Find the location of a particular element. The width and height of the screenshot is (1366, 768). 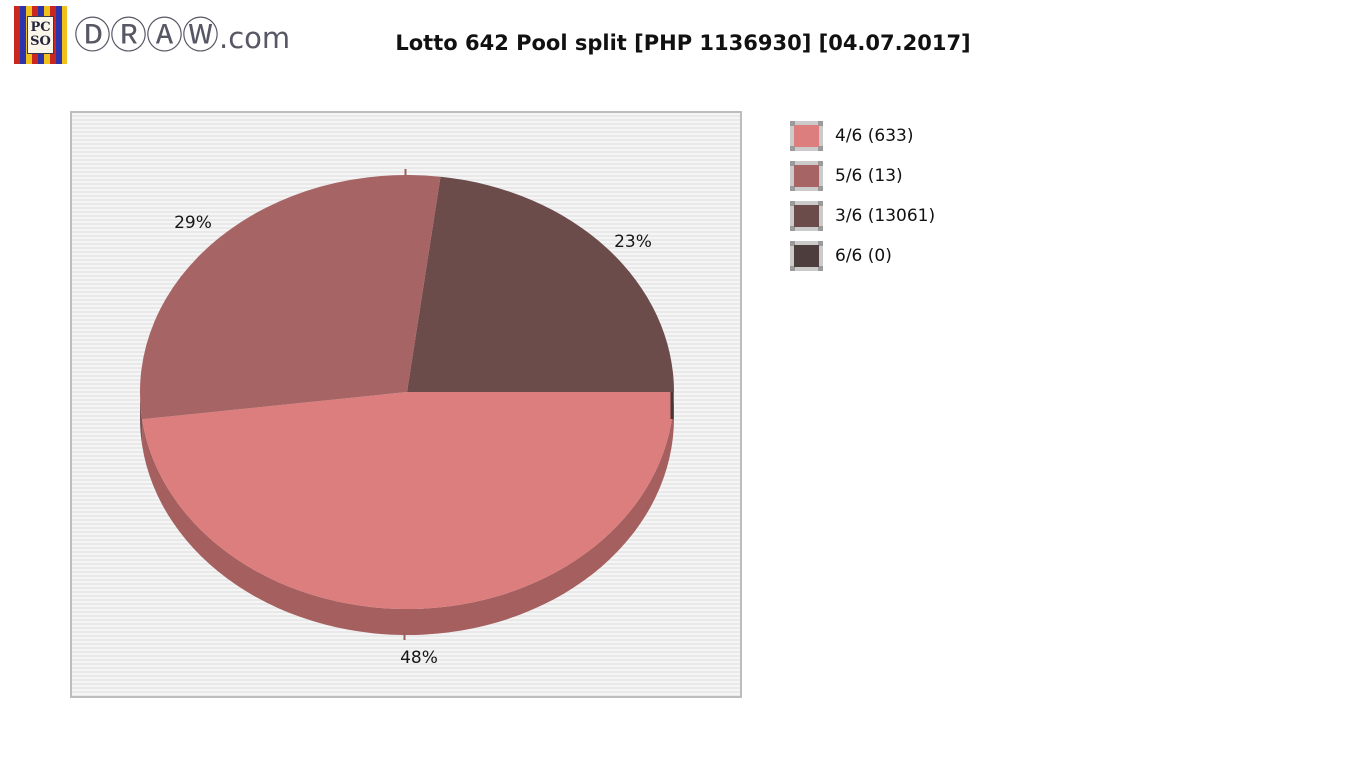

legend-label: 5/6 (13) is located at coordinates (869, 176).